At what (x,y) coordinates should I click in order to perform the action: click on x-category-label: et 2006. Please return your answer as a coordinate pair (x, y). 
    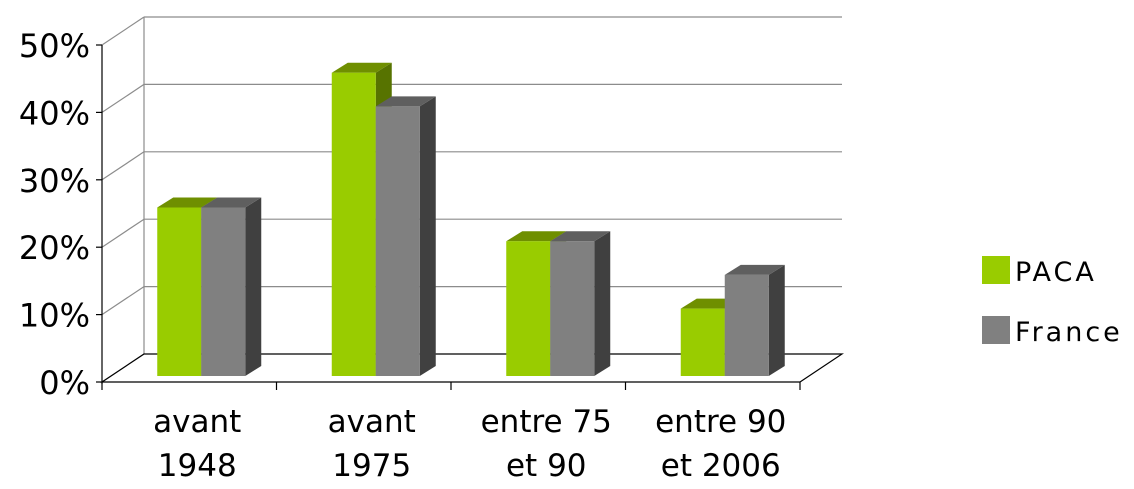
    Looking at the image, I should click on (721, 466).